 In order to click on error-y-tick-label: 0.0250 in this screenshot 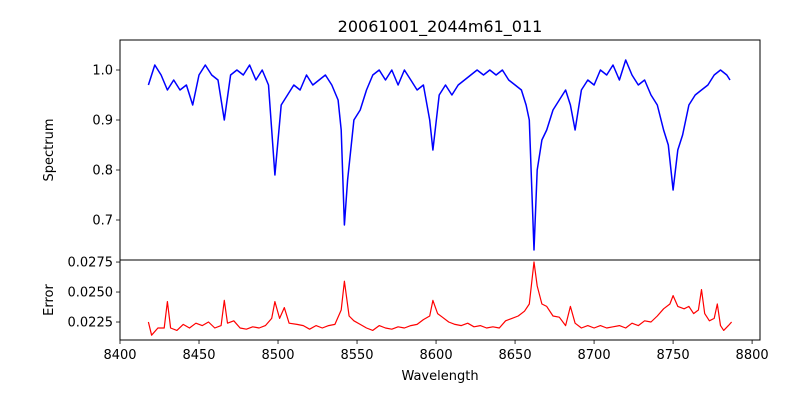, I will do `click(91, 293)`.